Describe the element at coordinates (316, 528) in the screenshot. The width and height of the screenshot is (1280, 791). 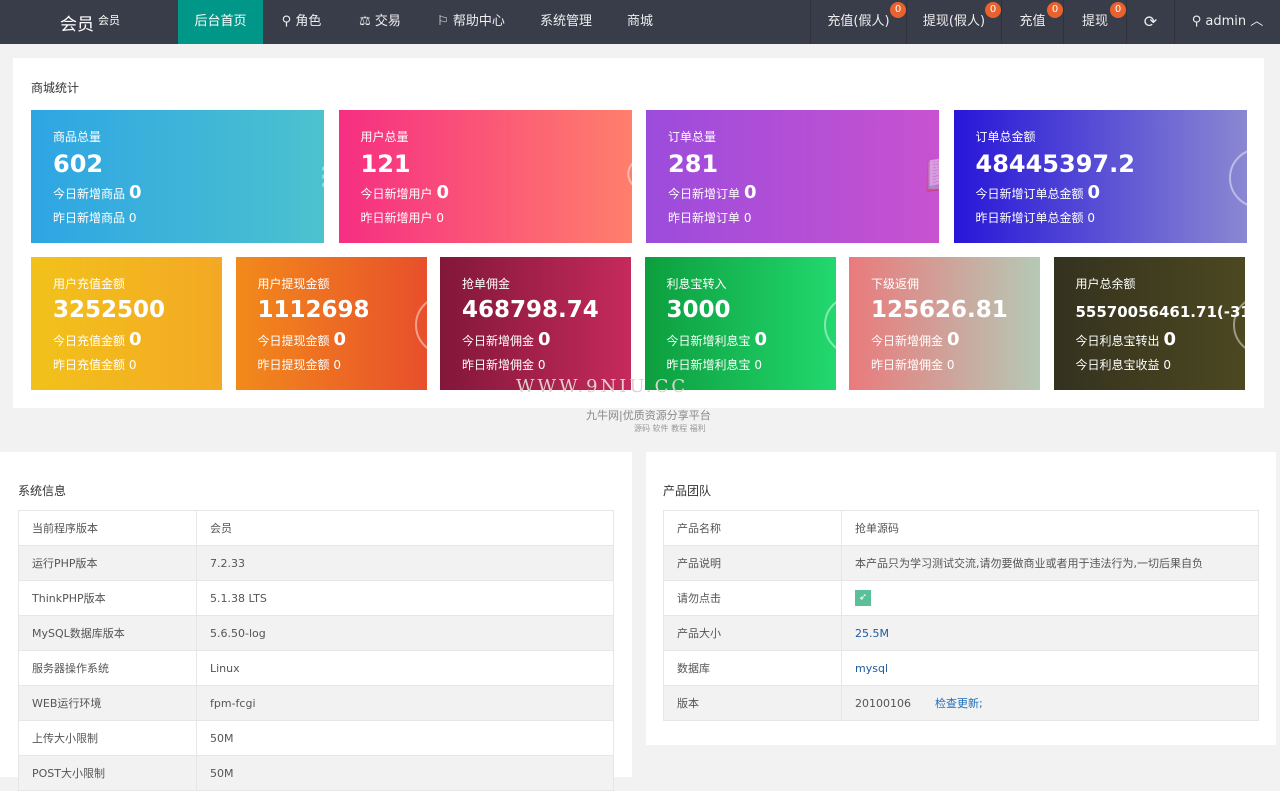
I see `table-row: 当前程序版本 会员` at that location.